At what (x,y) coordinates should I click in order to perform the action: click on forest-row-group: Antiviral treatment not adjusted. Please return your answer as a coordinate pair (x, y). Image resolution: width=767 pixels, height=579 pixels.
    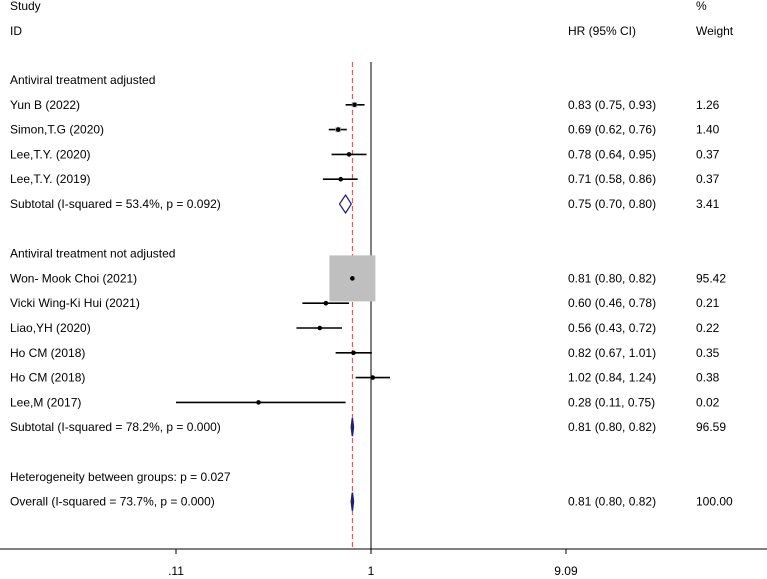
    Looking at the image, I should click on (92, 254).